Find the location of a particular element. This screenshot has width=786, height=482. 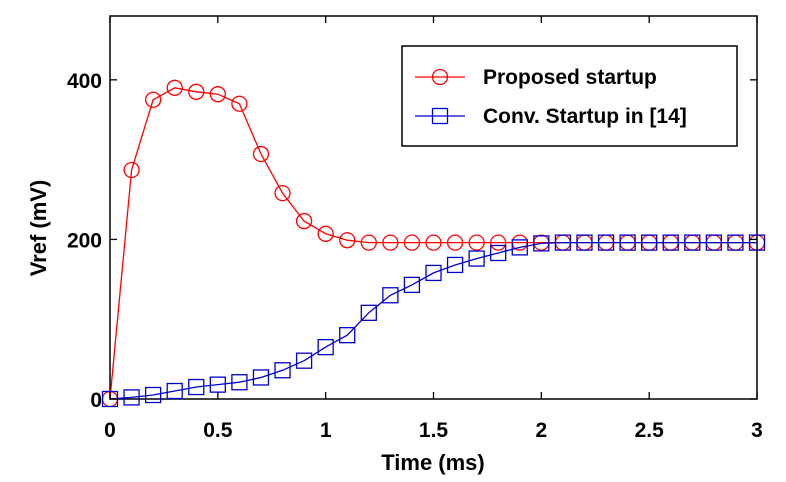

x-tick-label: 0.5 is located at coordinates (218, 430).